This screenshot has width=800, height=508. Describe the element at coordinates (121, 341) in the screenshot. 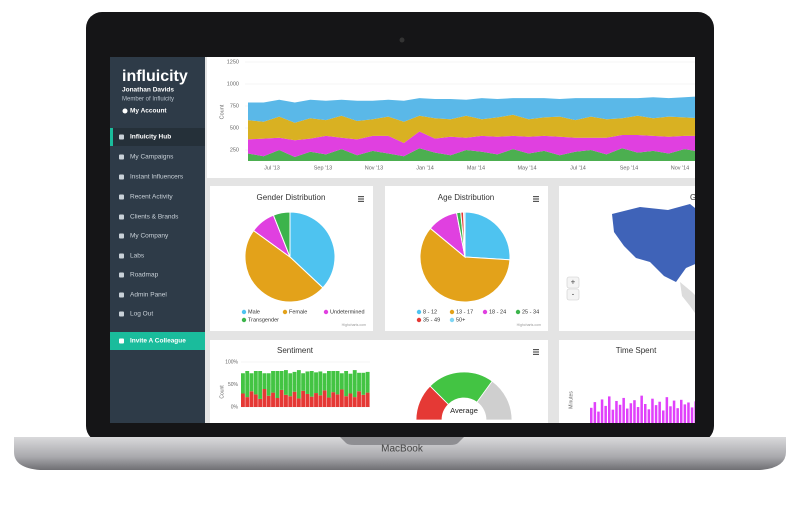

I see `invite-icon` at that location.